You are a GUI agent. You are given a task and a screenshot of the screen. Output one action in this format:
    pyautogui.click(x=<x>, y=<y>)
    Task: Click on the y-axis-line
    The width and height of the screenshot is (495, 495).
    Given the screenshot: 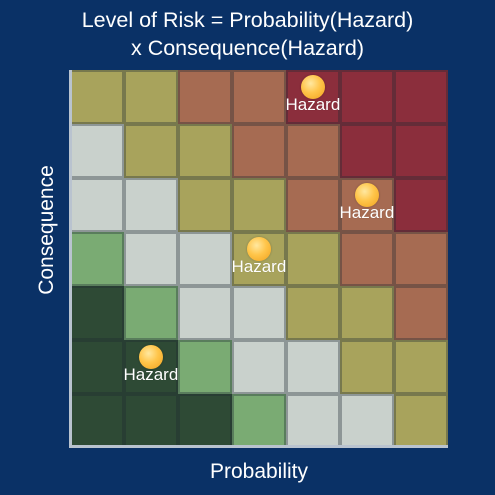 What is the action you would take?
    pyautogui.click(x=70, y=259)
    